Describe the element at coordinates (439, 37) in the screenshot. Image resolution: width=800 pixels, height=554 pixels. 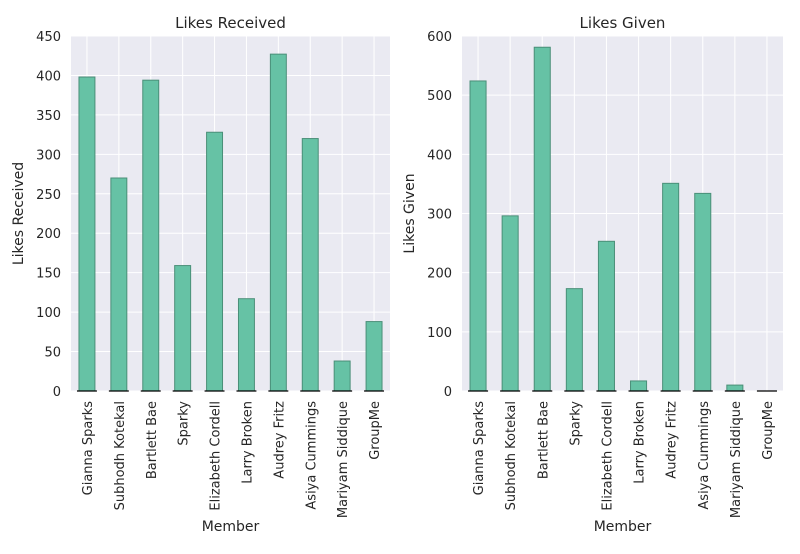
I see `y-tick-label: 600` at that location.